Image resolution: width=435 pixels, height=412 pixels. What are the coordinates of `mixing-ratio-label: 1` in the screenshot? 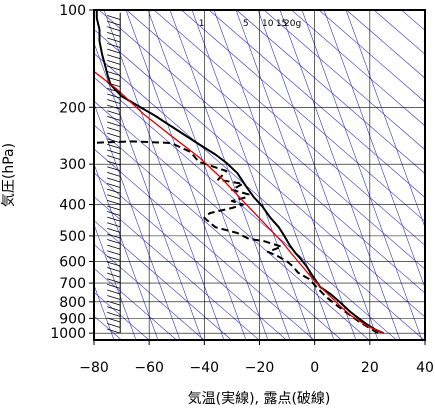 It's located at (202, 24).